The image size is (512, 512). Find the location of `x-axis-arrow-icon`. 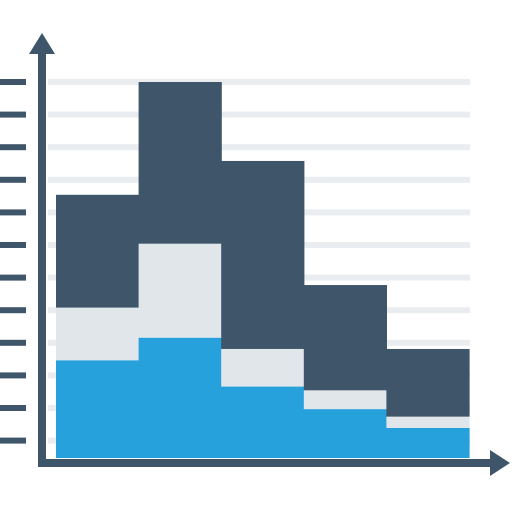

x-axis-arrow-icon is located at coordinates (500, 463).